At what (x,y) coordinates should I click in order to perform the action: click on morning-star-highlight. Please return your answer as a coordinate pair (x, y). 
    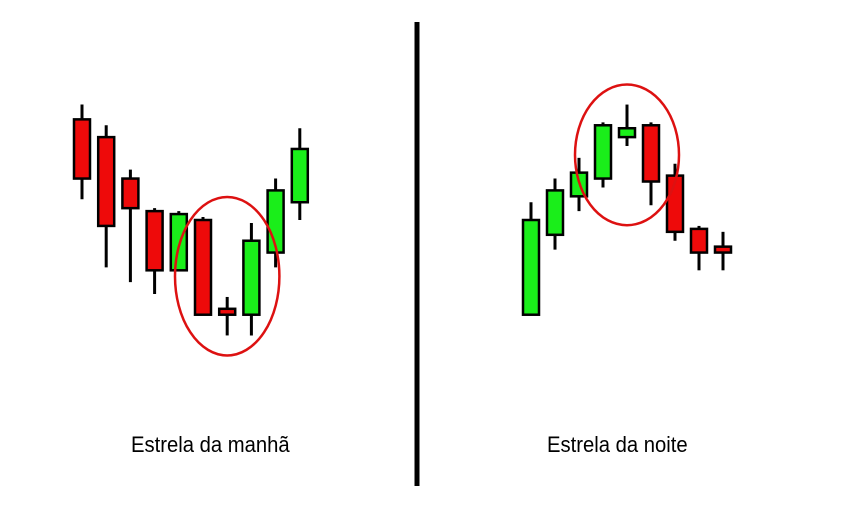
    Looking at the image, I should click on (227, 276).